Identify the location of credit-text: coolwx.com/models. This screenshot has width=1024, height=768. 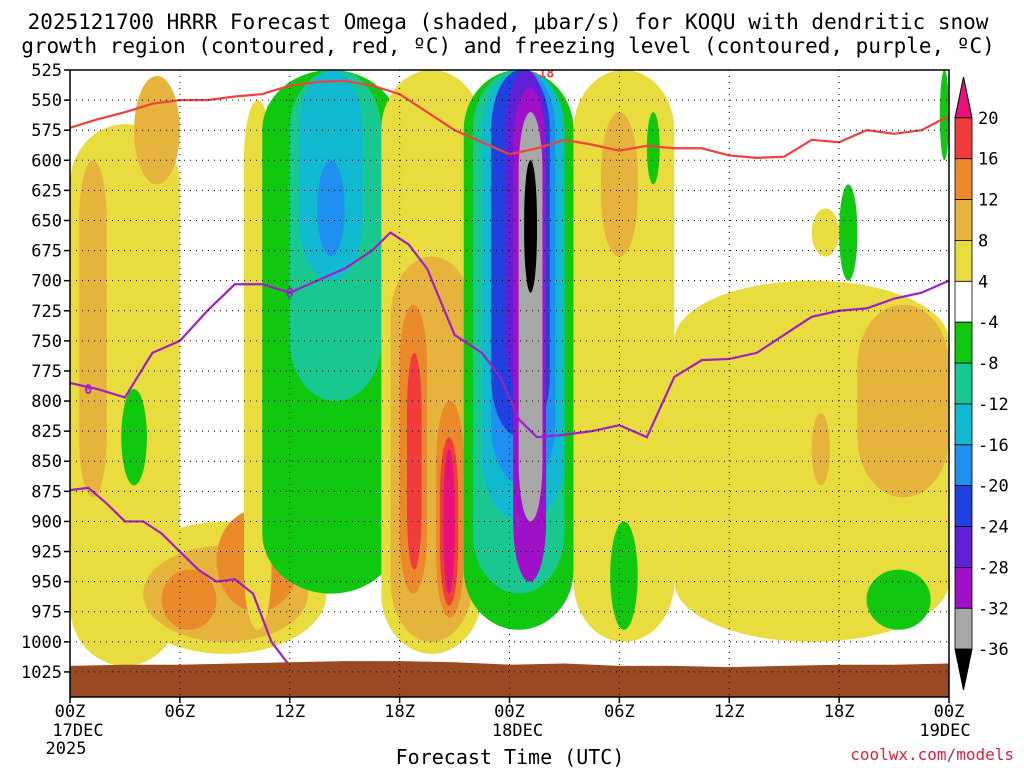
(932, 754).